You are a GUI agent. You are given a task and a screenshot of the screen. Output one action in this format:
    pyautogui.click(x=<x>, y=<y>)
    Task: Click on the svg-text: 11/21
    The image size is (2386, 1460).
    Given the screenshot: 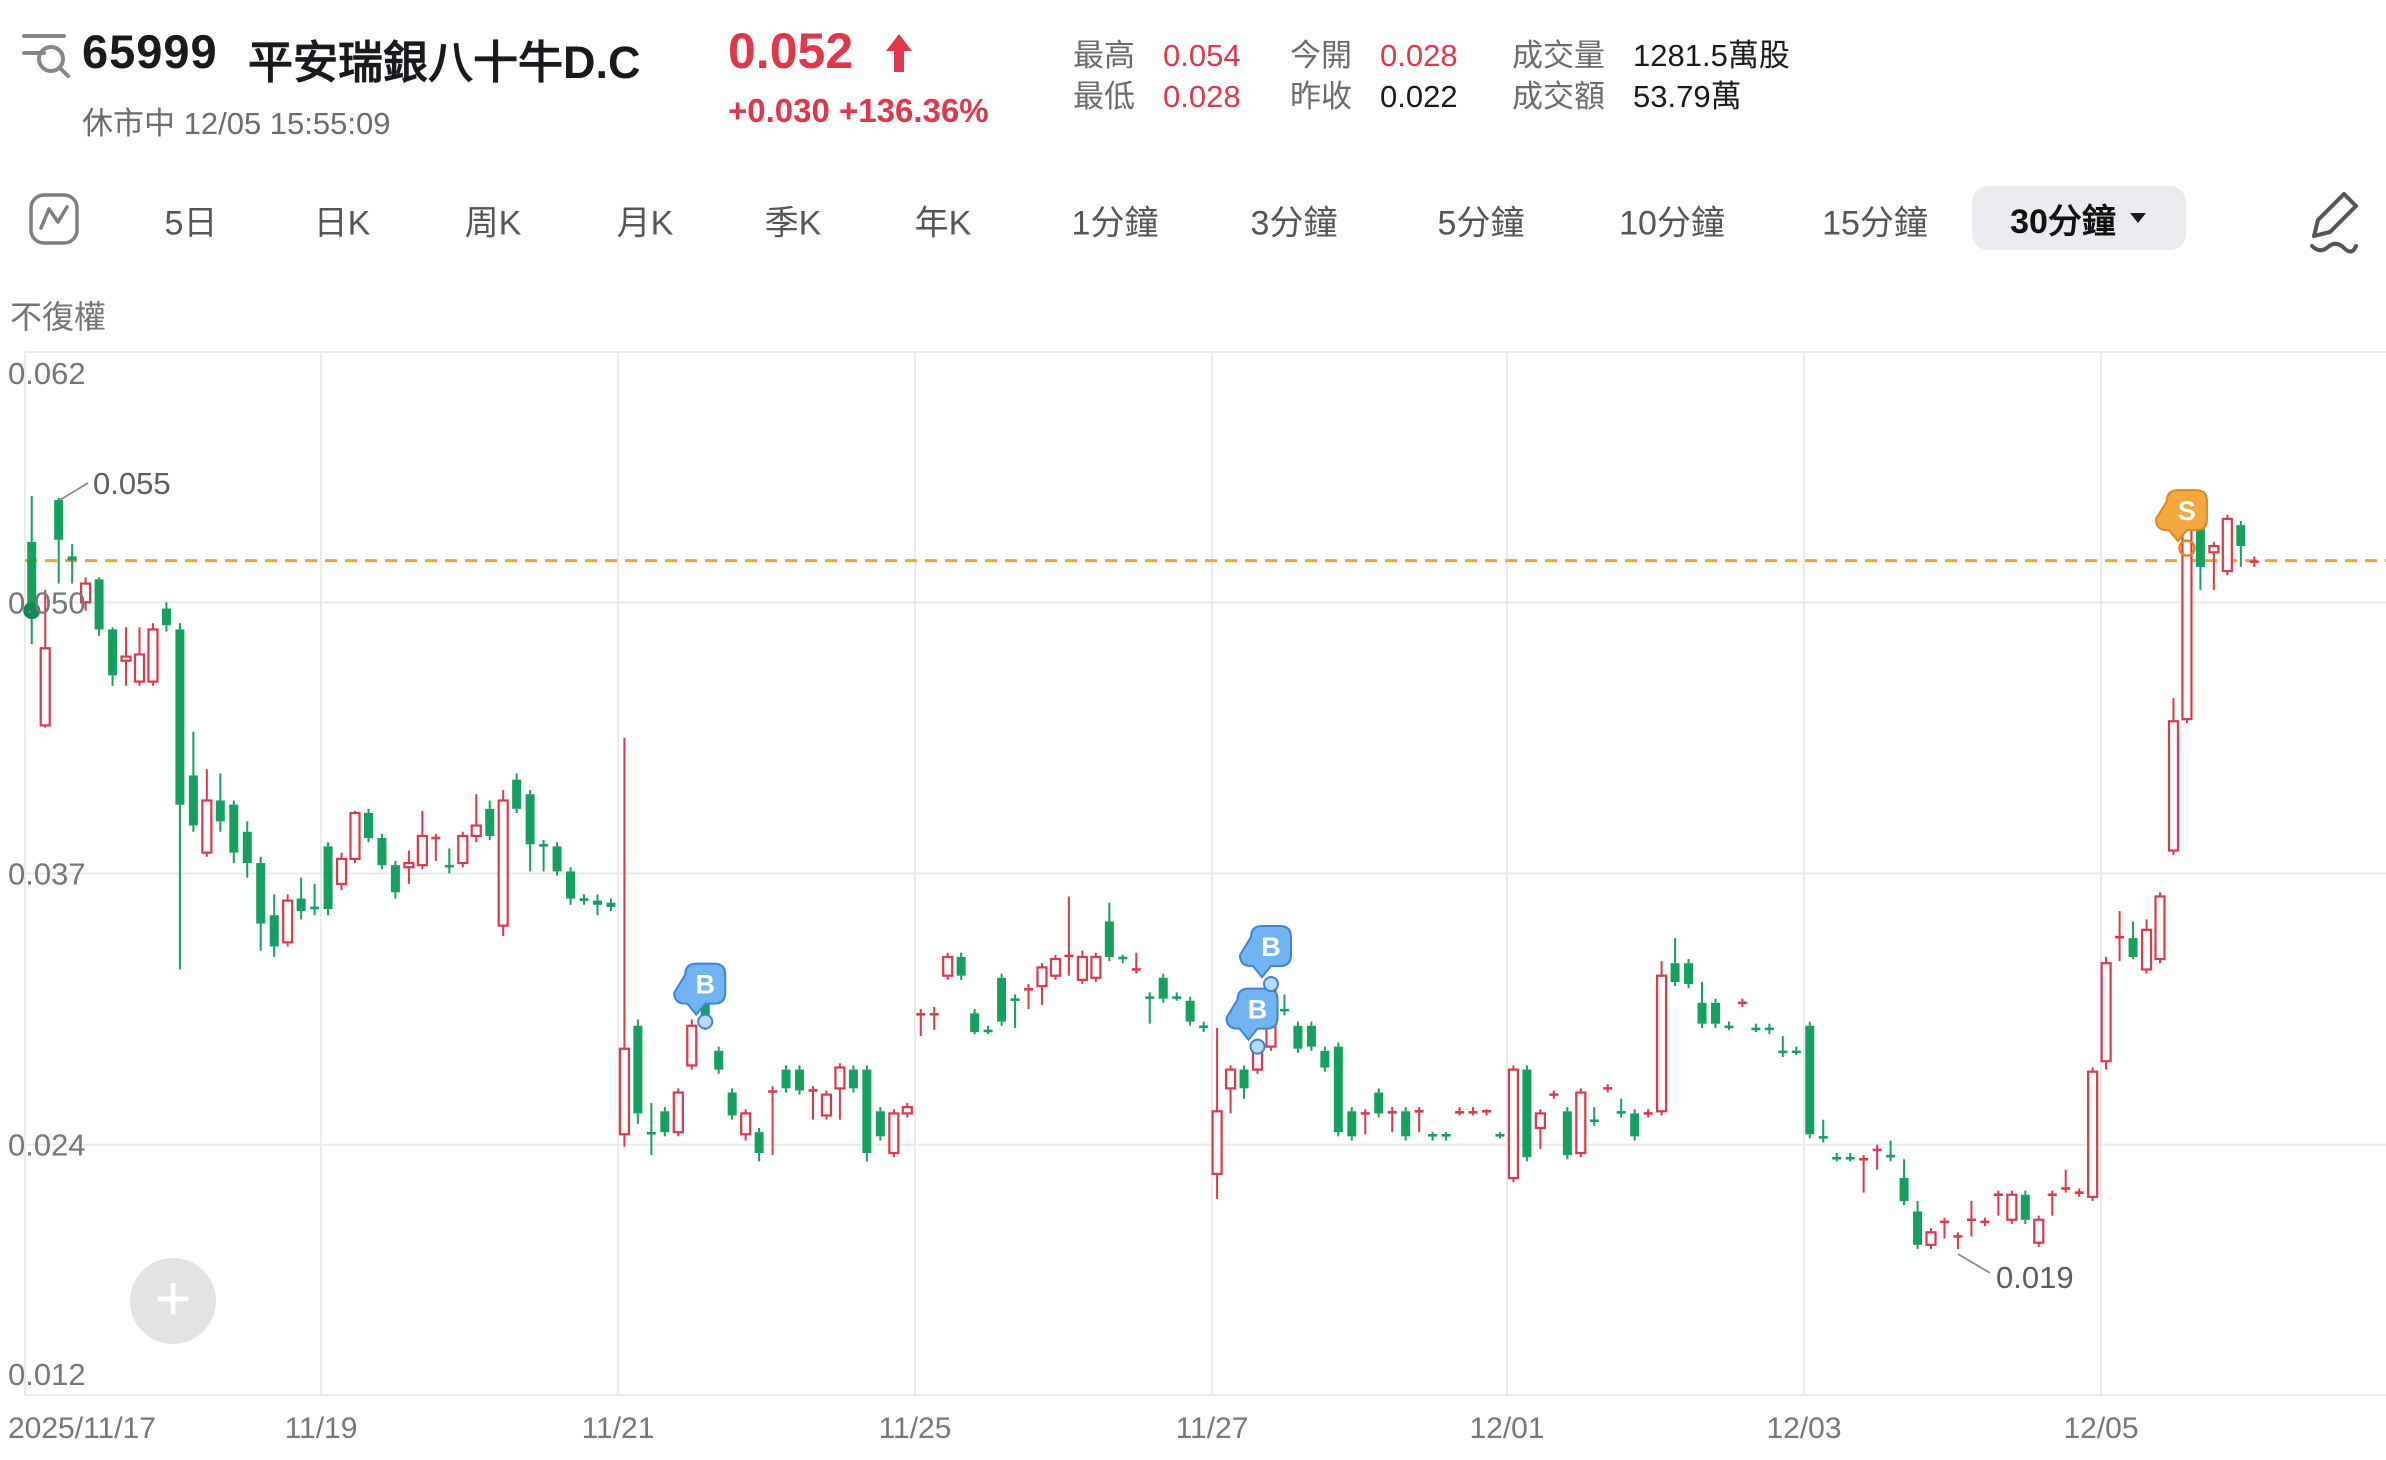 What is the action you would take?
    pyautogui.click(x=618, y=1428)
    